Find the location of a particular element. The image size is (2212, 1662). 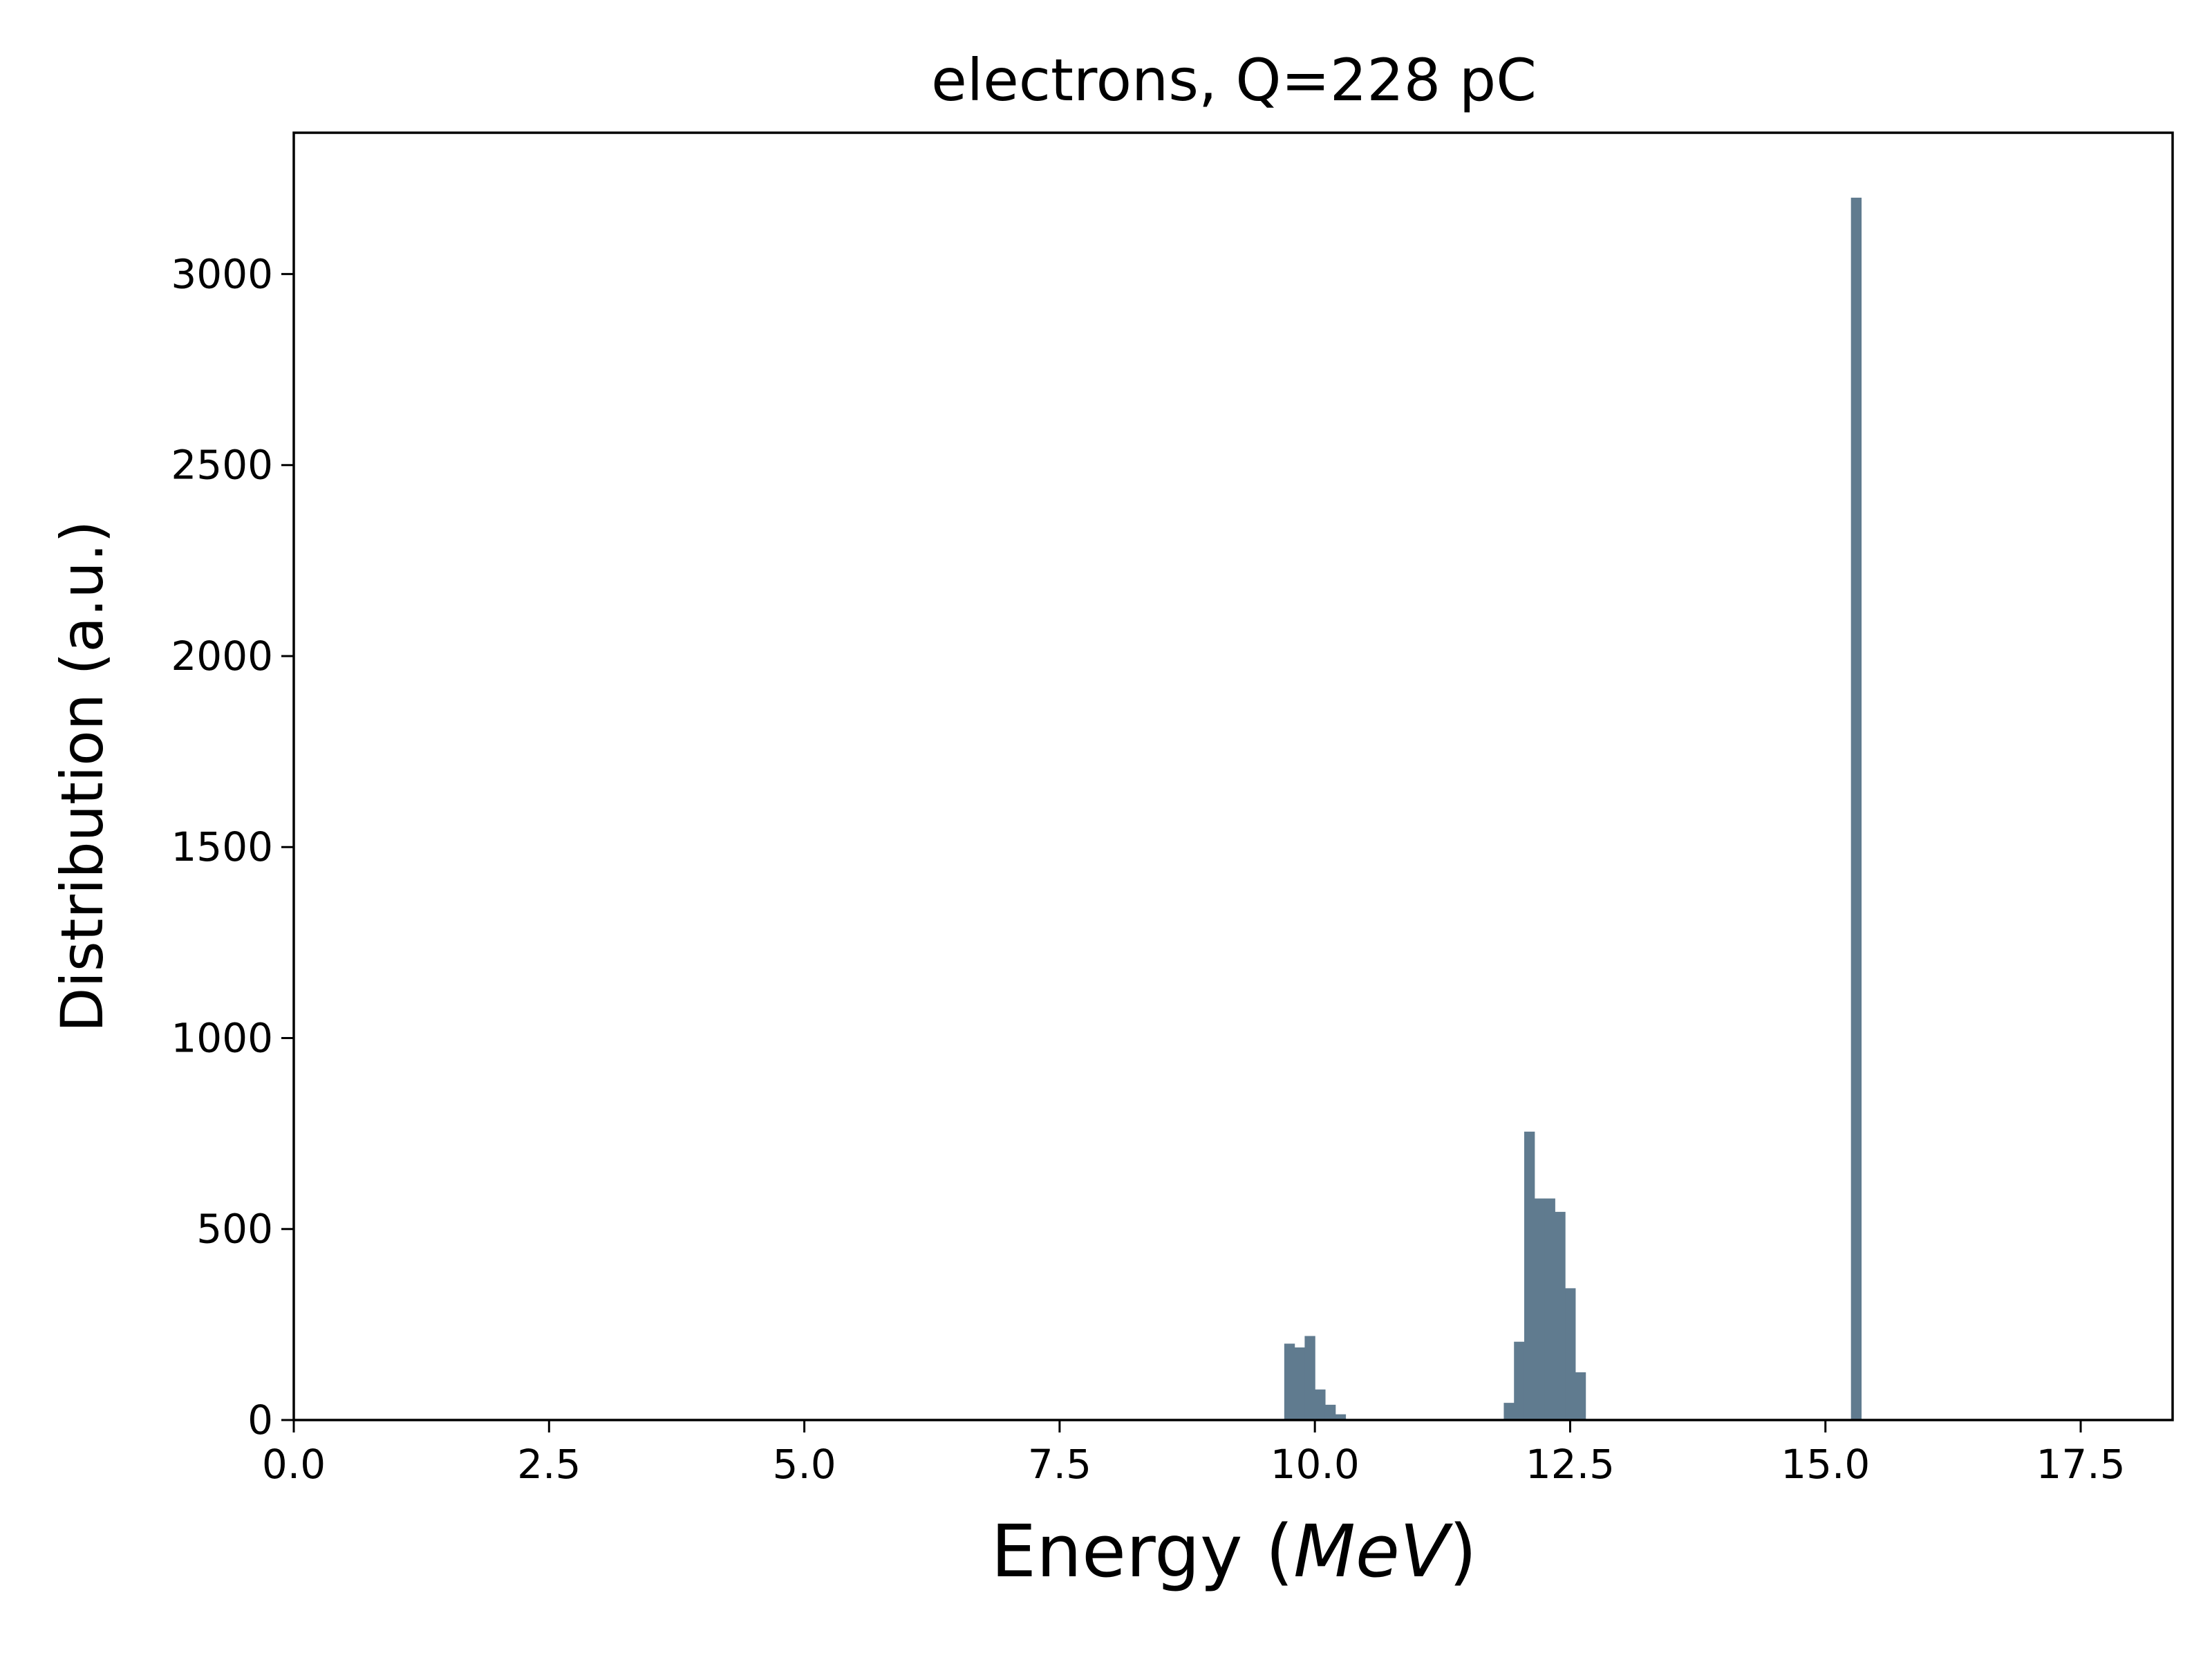

x-axis-label-prefix: Energy ( is located at coordinates (1142, 1552).